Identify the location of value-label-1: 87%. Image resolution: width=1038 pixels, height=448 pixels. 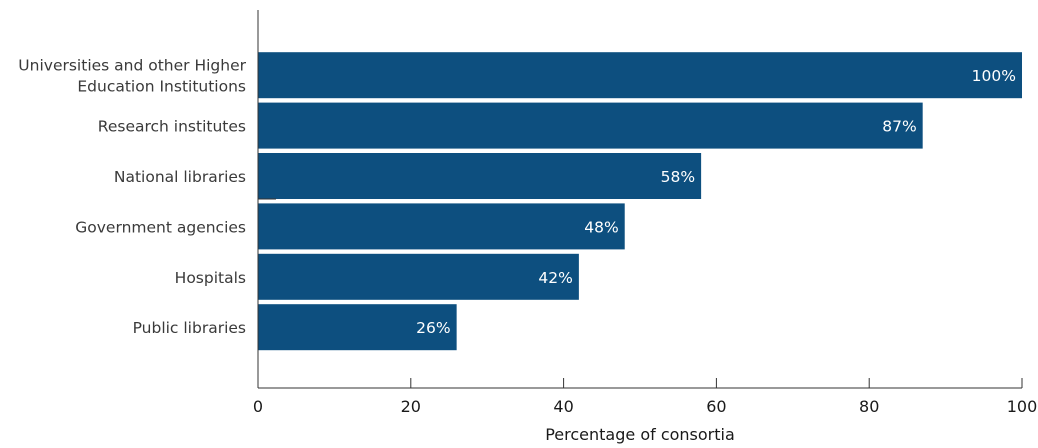
(899, 127).